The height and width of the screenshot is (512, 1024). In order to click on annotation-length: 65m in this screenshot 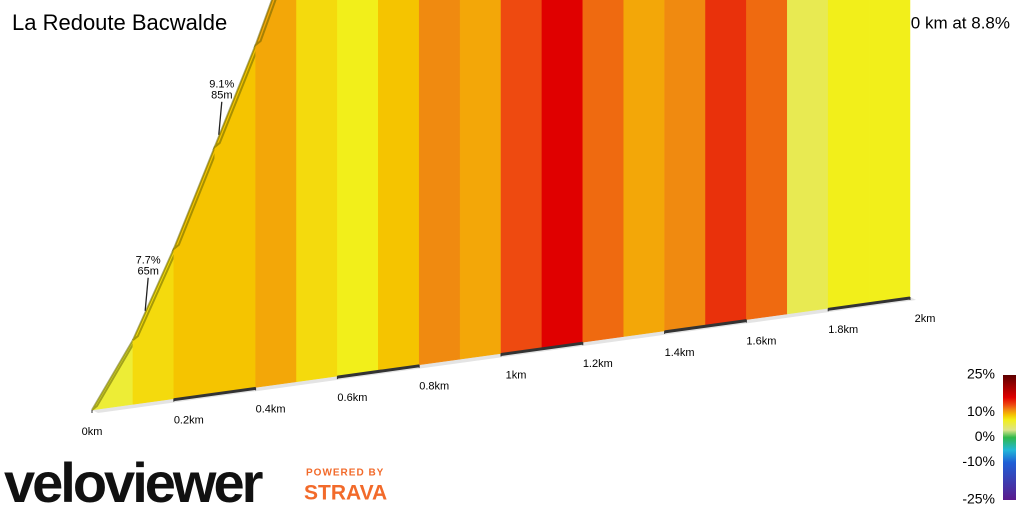, I will do `click(147, 272)`.